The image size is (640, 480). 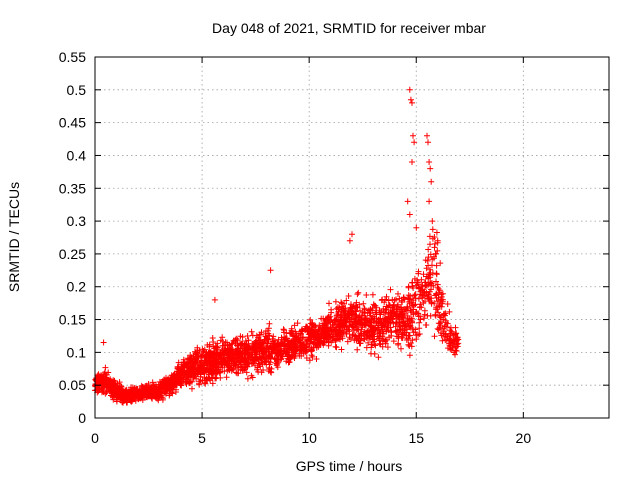 I want to click on x-axis-label: GPS time / hours, so click(x=349, y=466).